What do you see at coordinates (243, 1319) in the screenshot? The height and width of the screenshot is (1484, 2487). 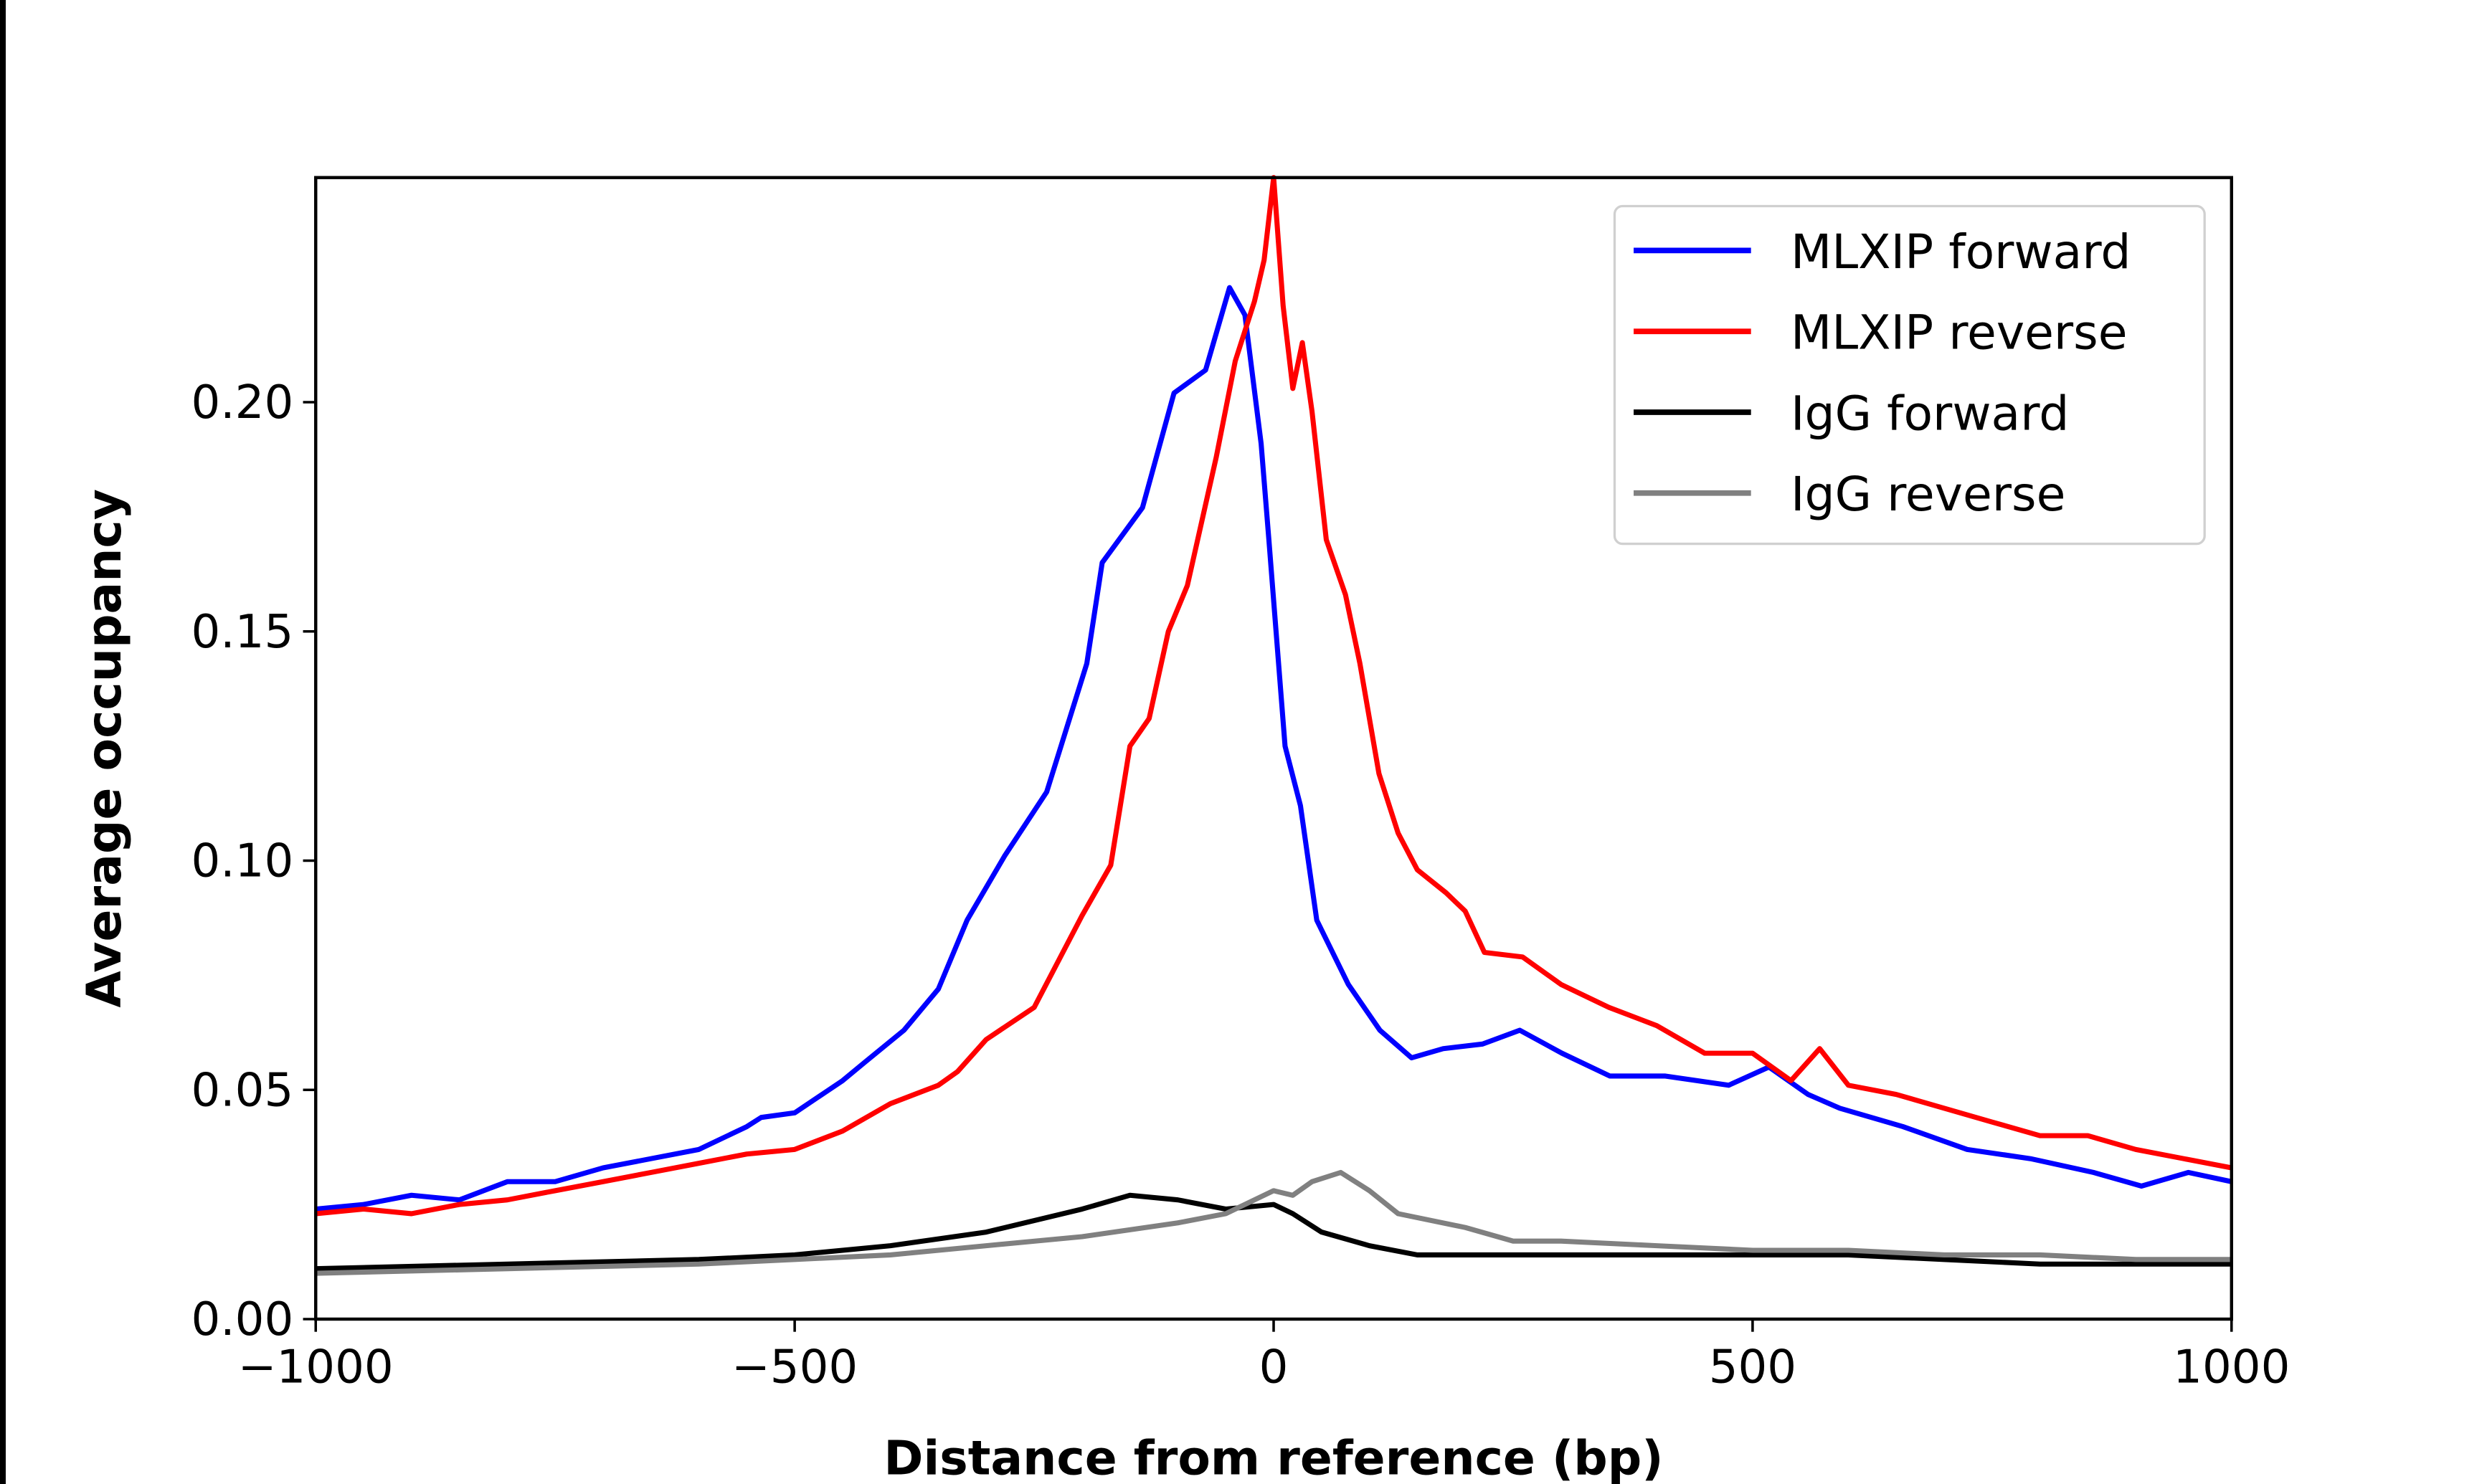 I see `y-tick-label: 0.00` at bounding box center [243, 1319].